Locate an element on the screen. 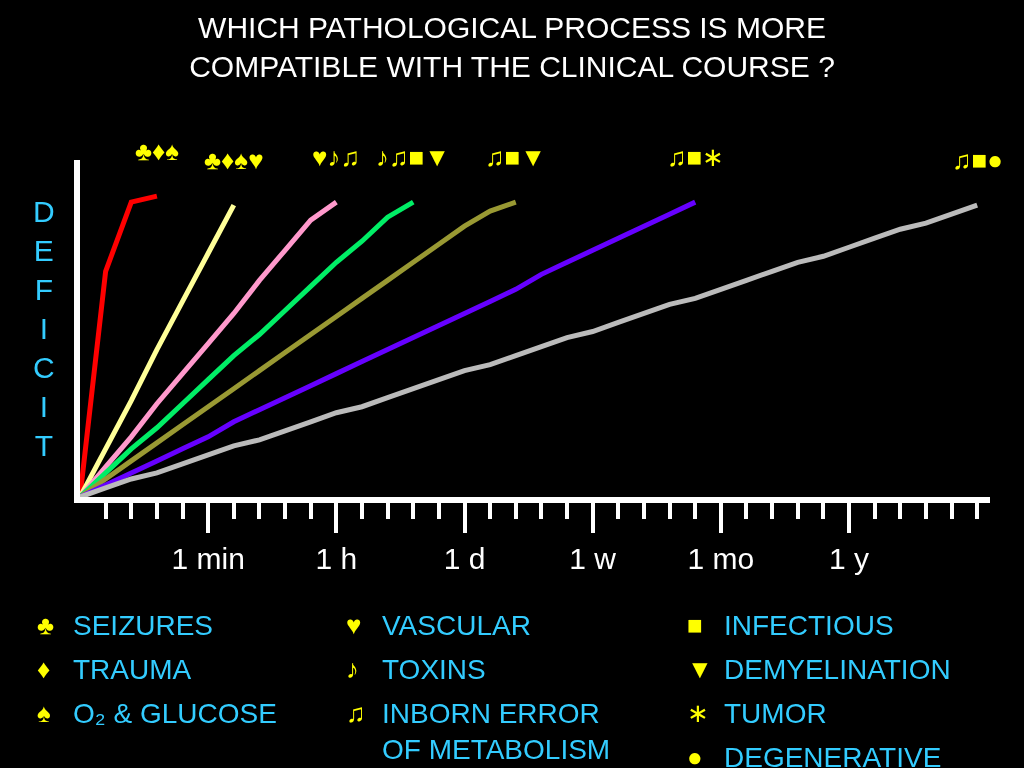 The height and width of the screenshot is (768, 1024). x-tick-label: 1 mo is located at coordinates (721, 558).